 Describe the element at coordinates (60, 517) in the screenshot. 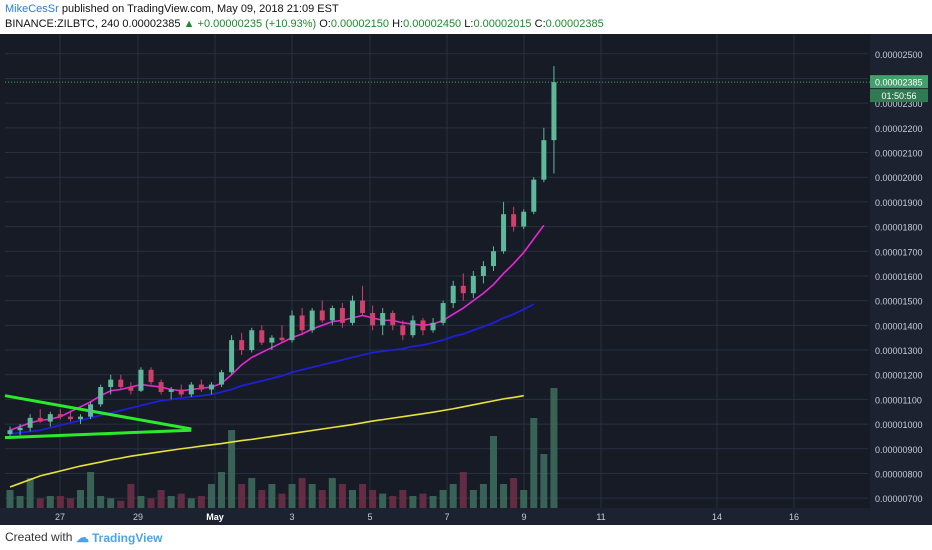

I see `x-tick-label: 27` at that location.